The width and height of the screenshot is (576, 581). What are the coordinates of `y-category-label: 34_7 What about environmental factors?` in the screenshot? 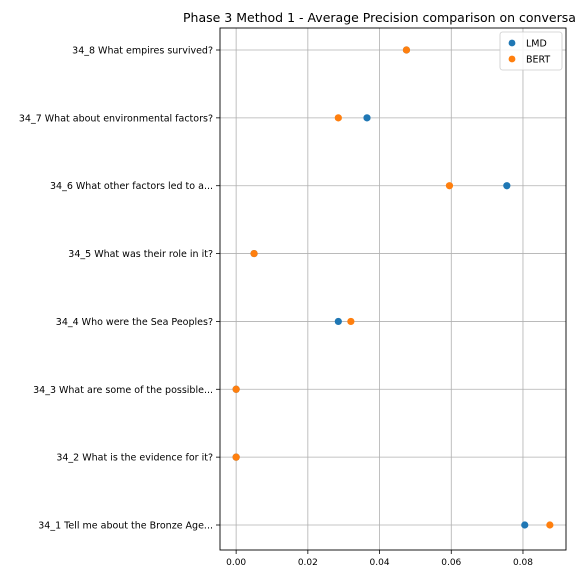 It's located at (116, 118).